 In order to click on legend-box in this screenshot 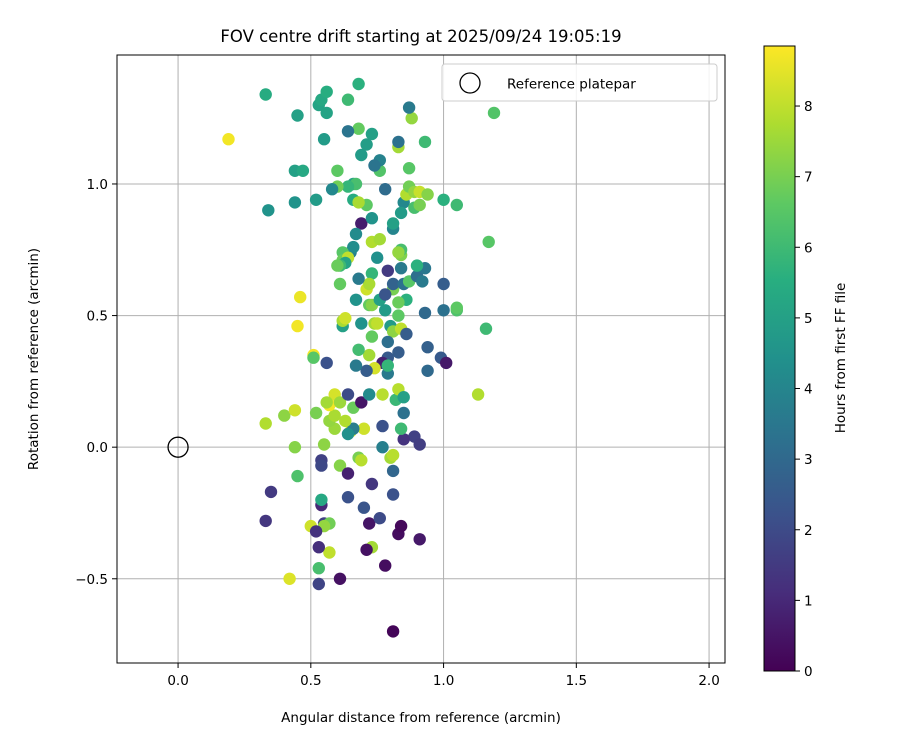, I will do `click(579, 82)`.